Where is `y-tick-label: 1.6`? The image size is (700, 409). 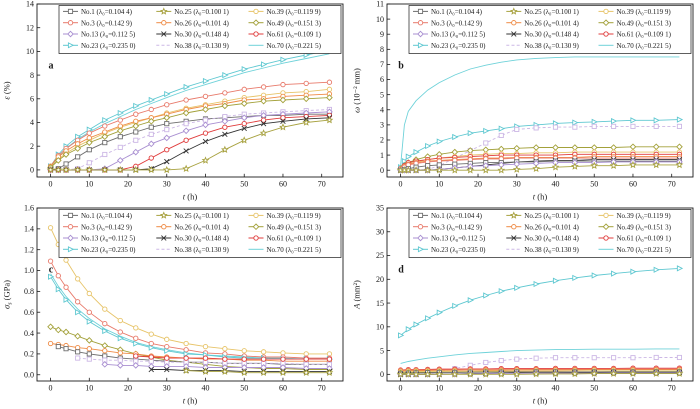 y-tick-label: 1.6 is located at coordinates (29, 208).